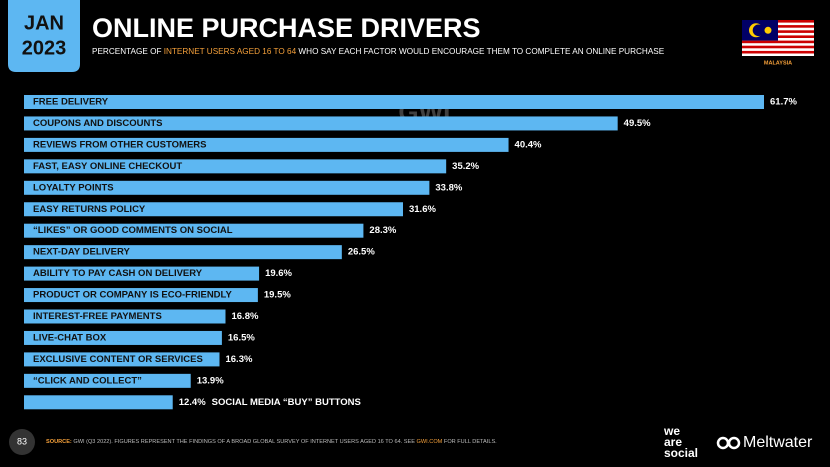  What do you see at coordinates (70, 337) in the screenshot?
I see `bar-label: LIVE-CHAT BOX` at bounding box center [70, 337].